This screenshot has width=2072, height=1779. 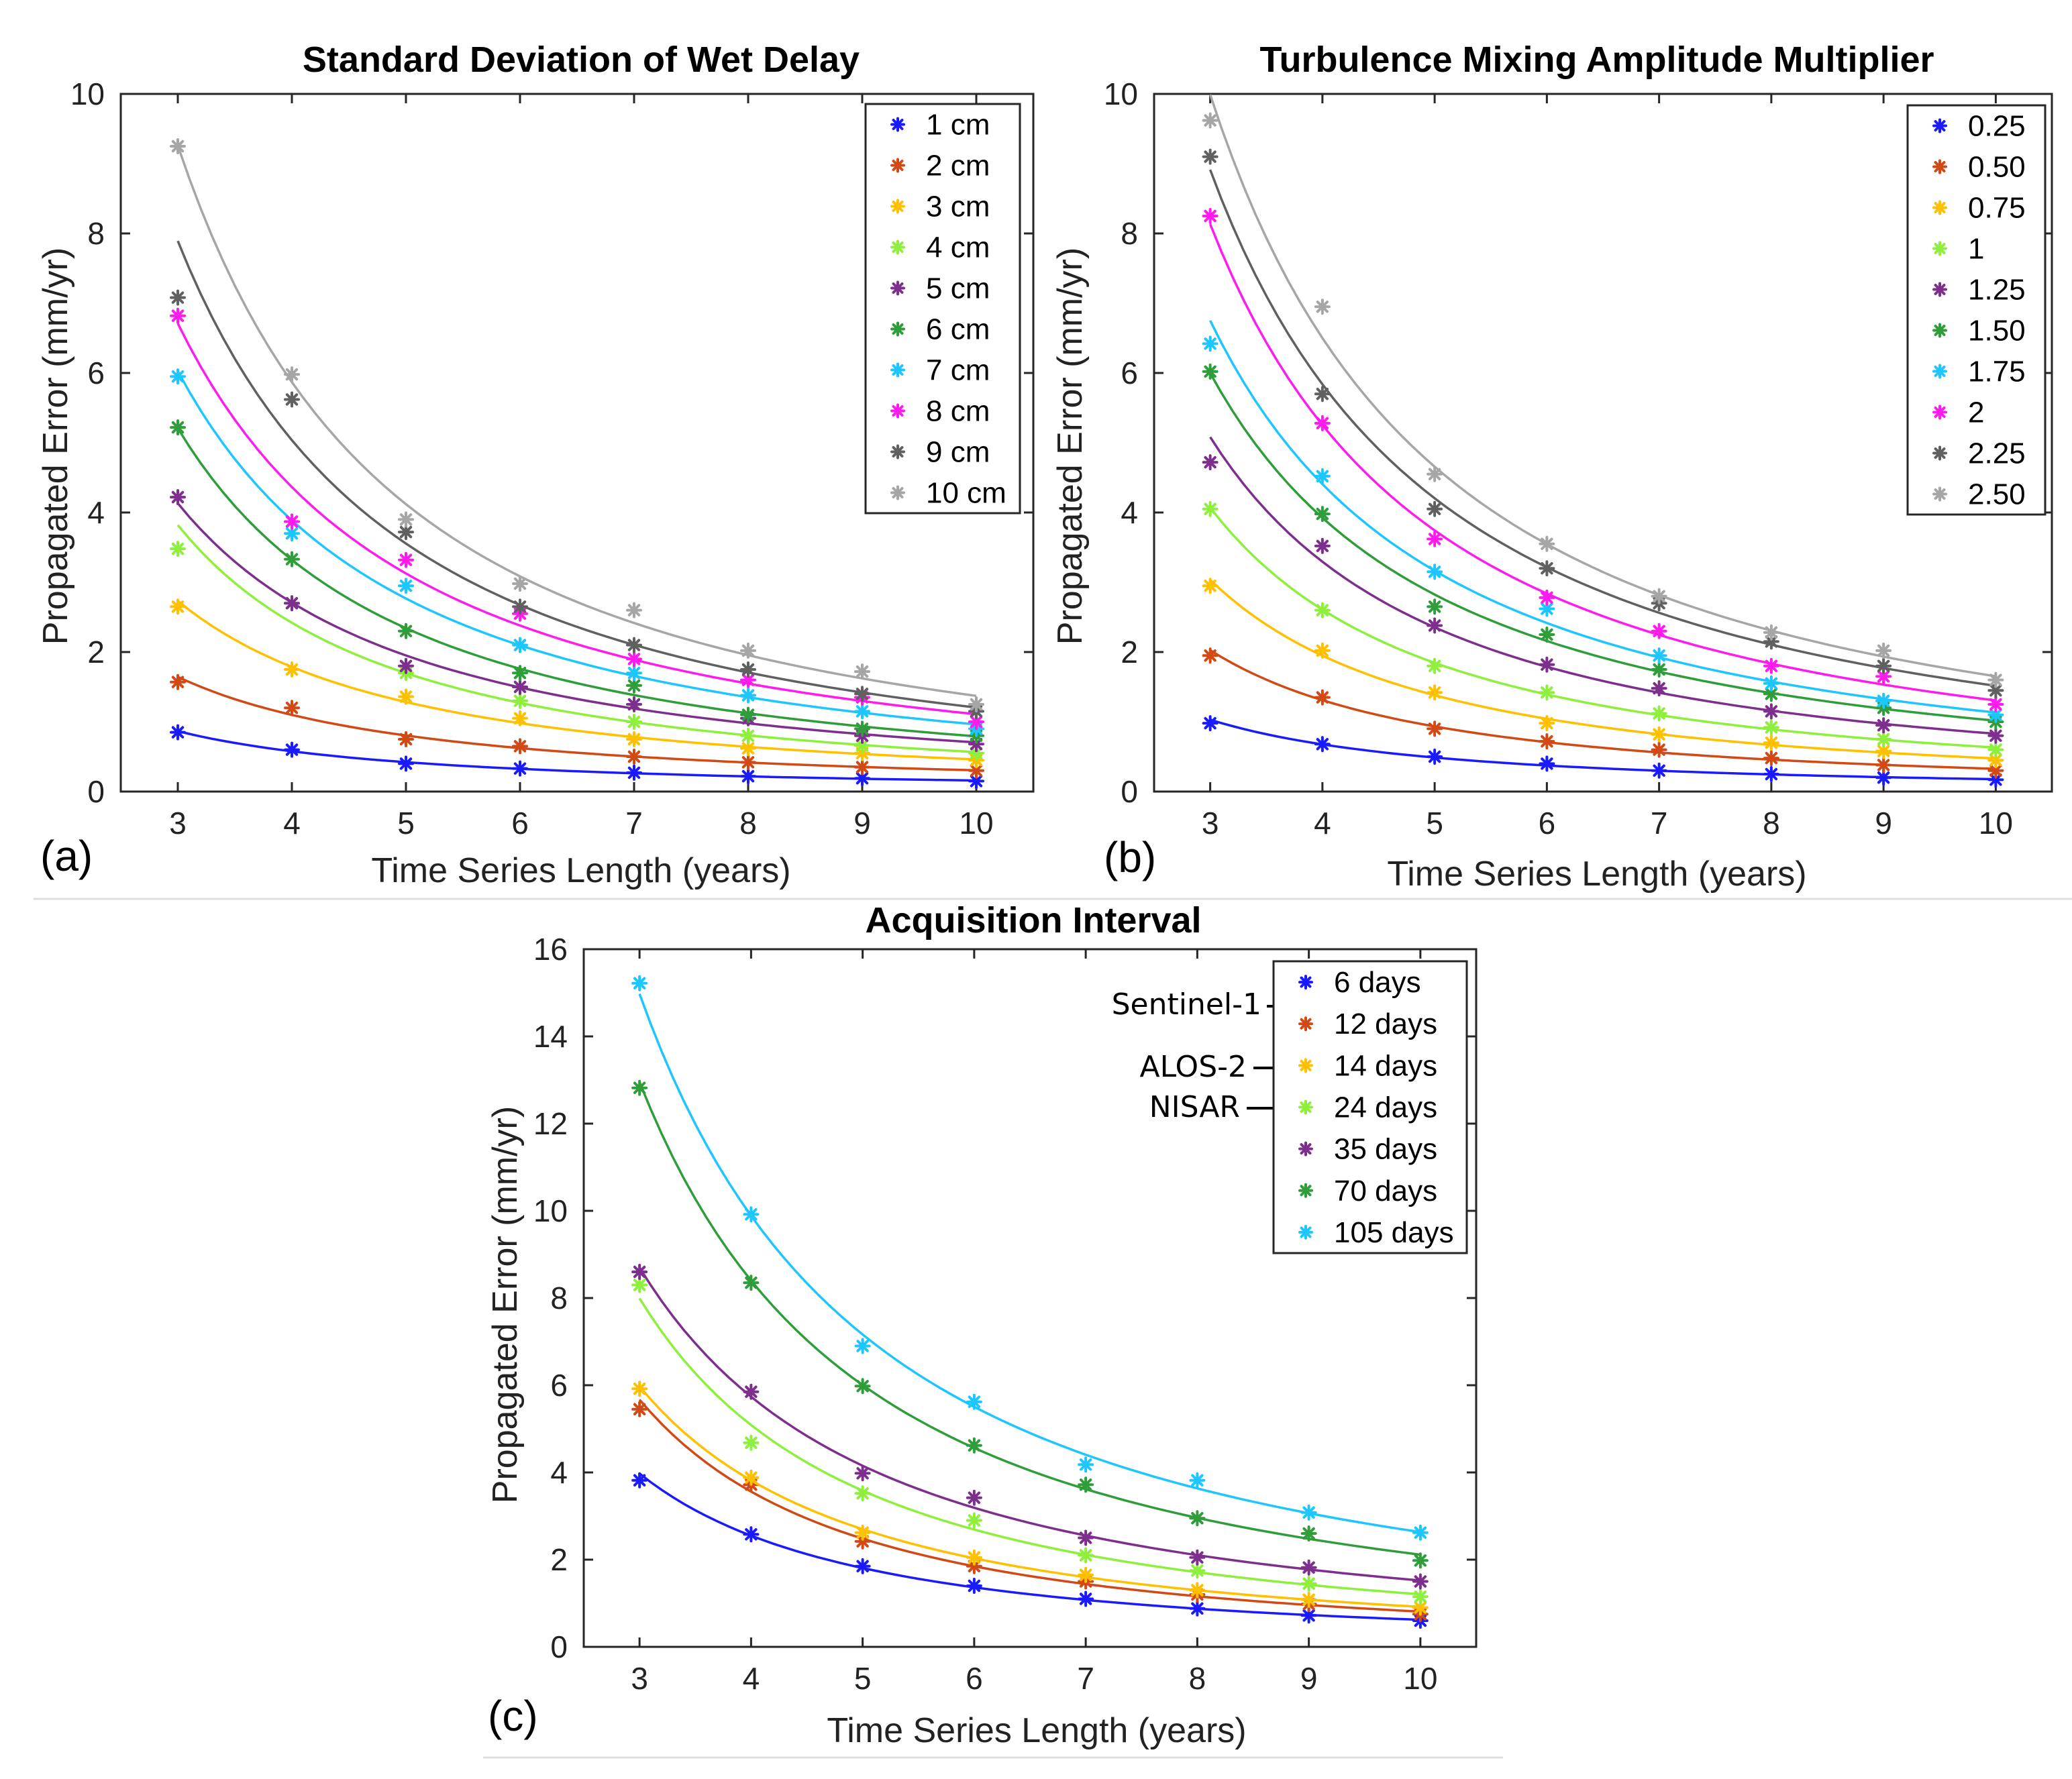 I want to click on series-24-days, so click(x=1030, y=1441).